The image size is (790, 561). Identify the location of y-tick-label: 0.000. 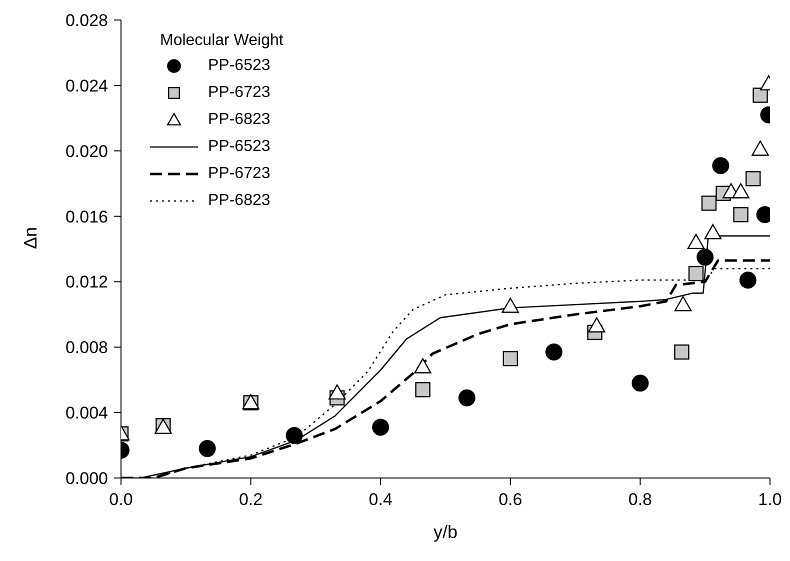
(86, 478).